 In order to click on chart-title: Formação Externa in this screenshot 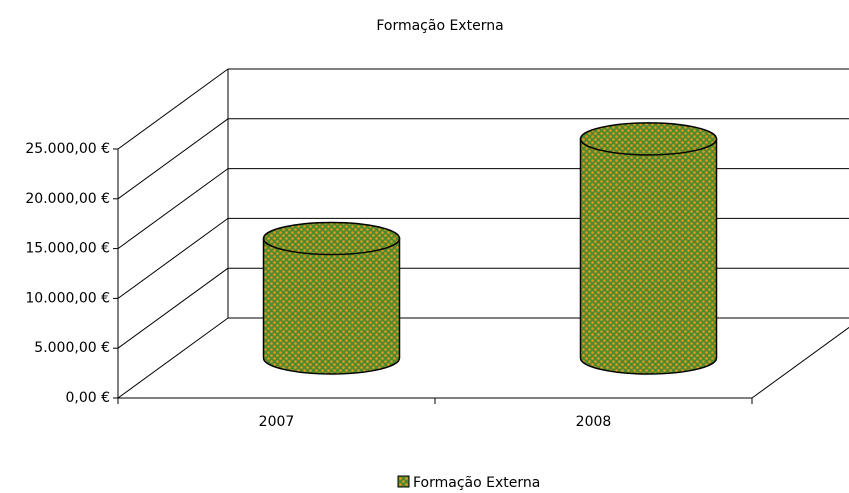, I will do `click(439, 26)`.